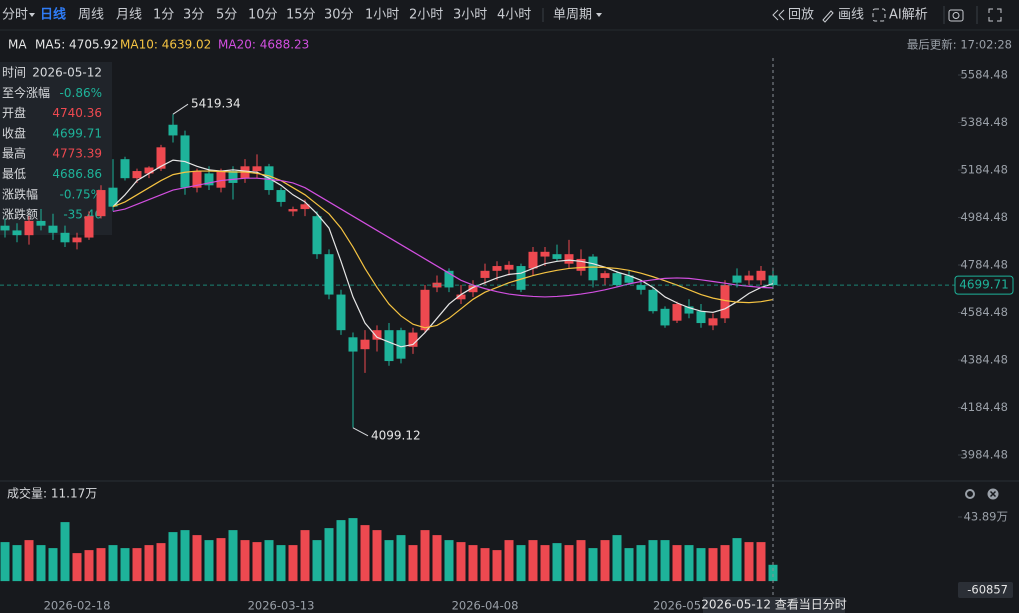 Image resolution: width=1019 pixels, height=613 pixels. I want to click on camera-lens, so click(956, 15).